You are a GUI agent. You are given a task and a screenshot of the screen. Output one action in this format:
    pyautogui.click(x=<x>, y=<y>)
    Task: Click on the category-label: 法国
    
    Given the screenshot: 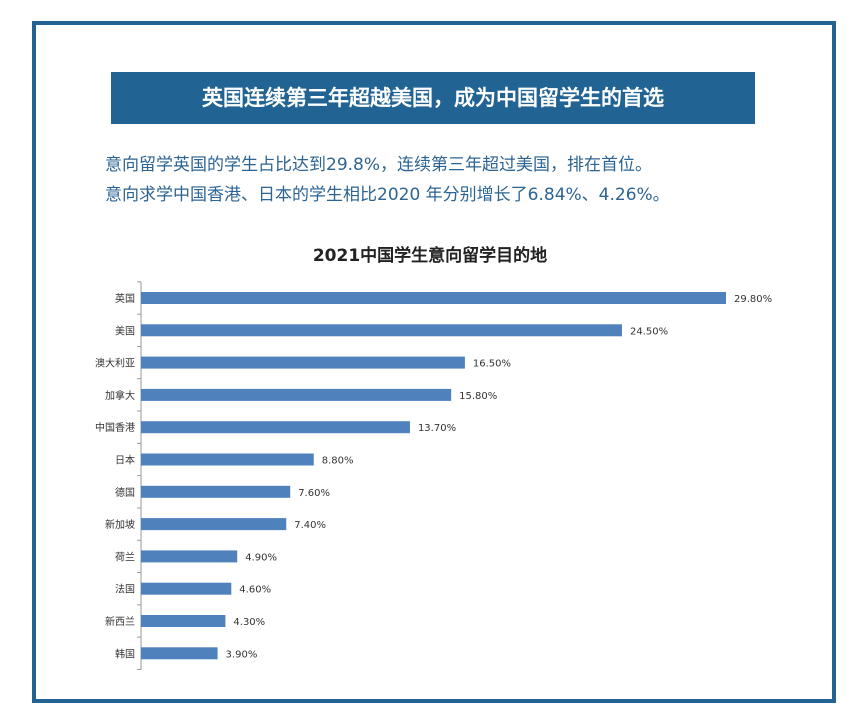 What is the action you would take?
    pyautogui.click(x=125, y=589)
    